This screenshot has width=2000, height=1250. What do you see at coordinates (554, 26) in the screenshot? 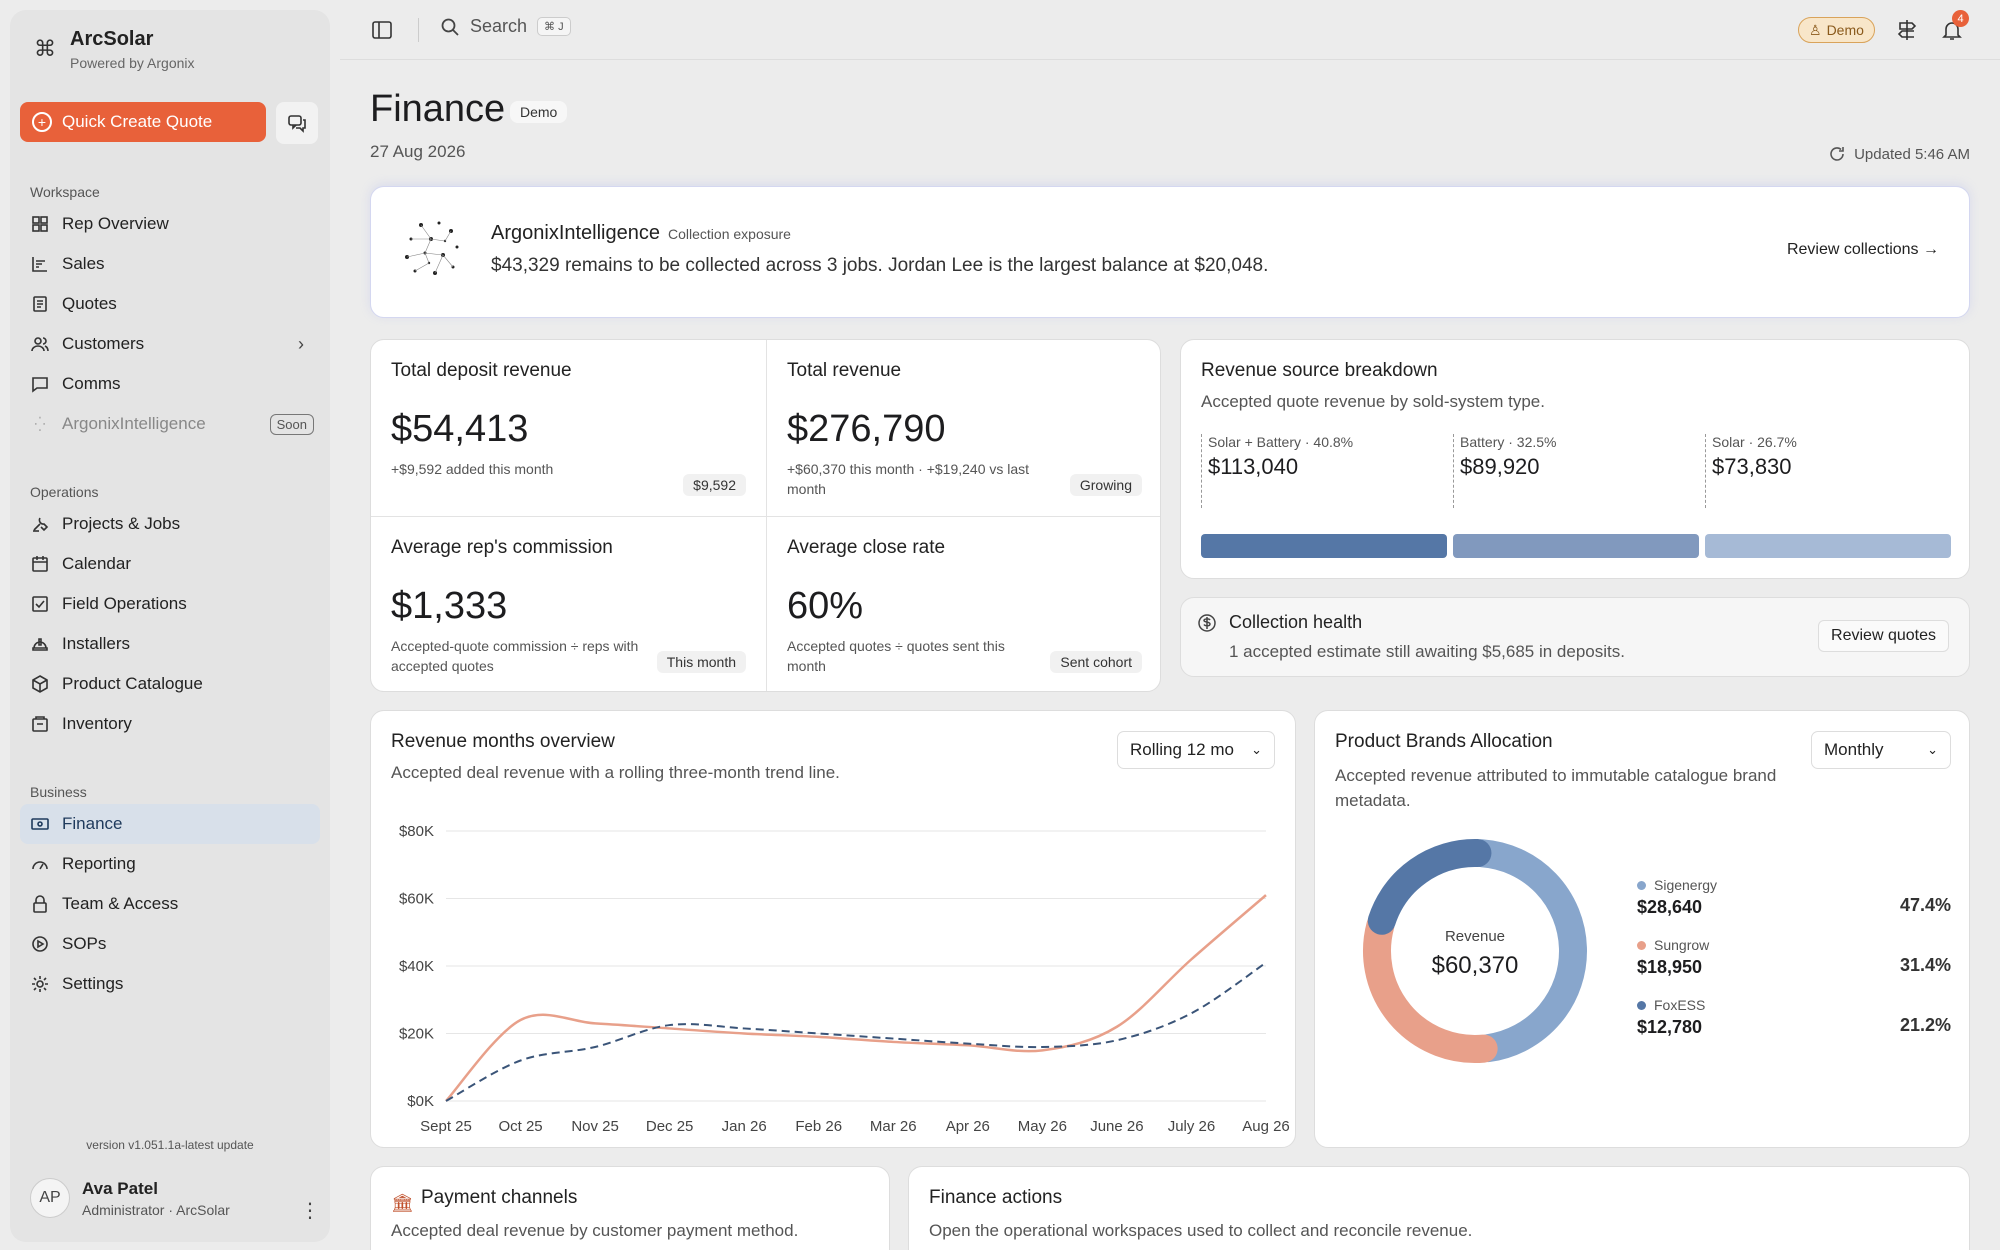
I see `search-shortcut: ⌘ J` at bounding box center [554, 26].